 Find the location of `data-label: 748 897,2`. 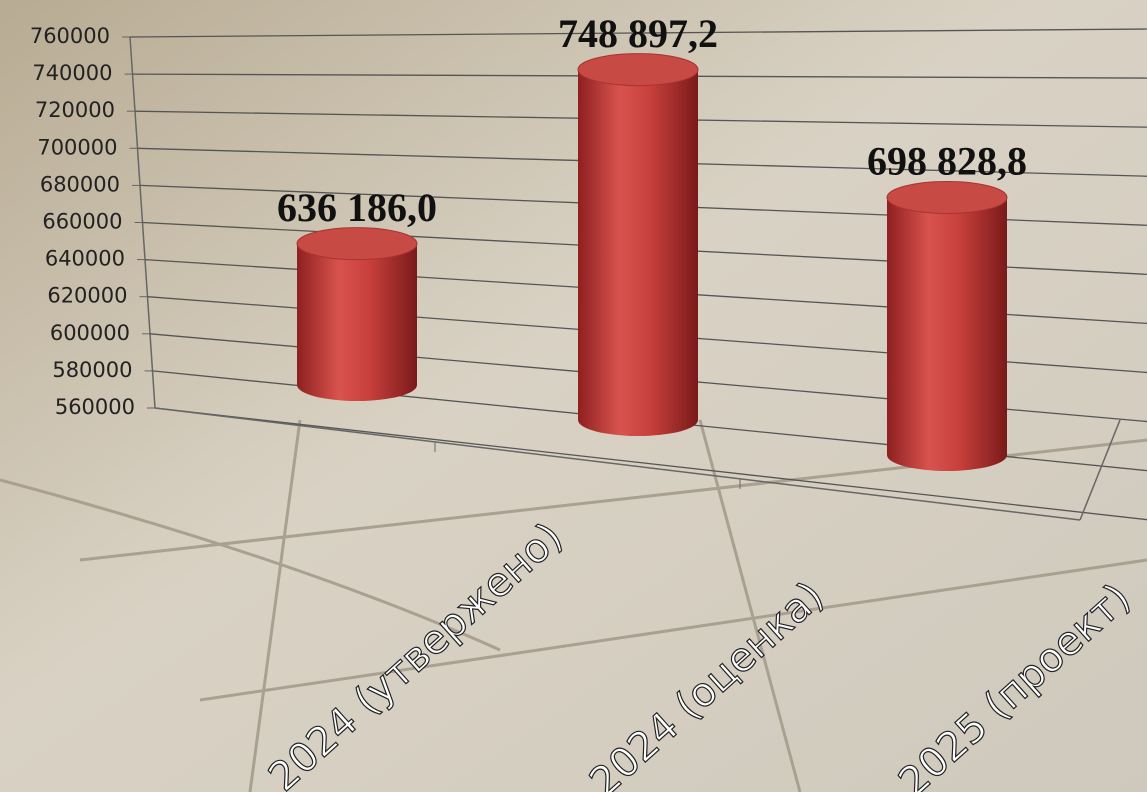

data-label: 748 897,2 is located at coordinates (638, 33).